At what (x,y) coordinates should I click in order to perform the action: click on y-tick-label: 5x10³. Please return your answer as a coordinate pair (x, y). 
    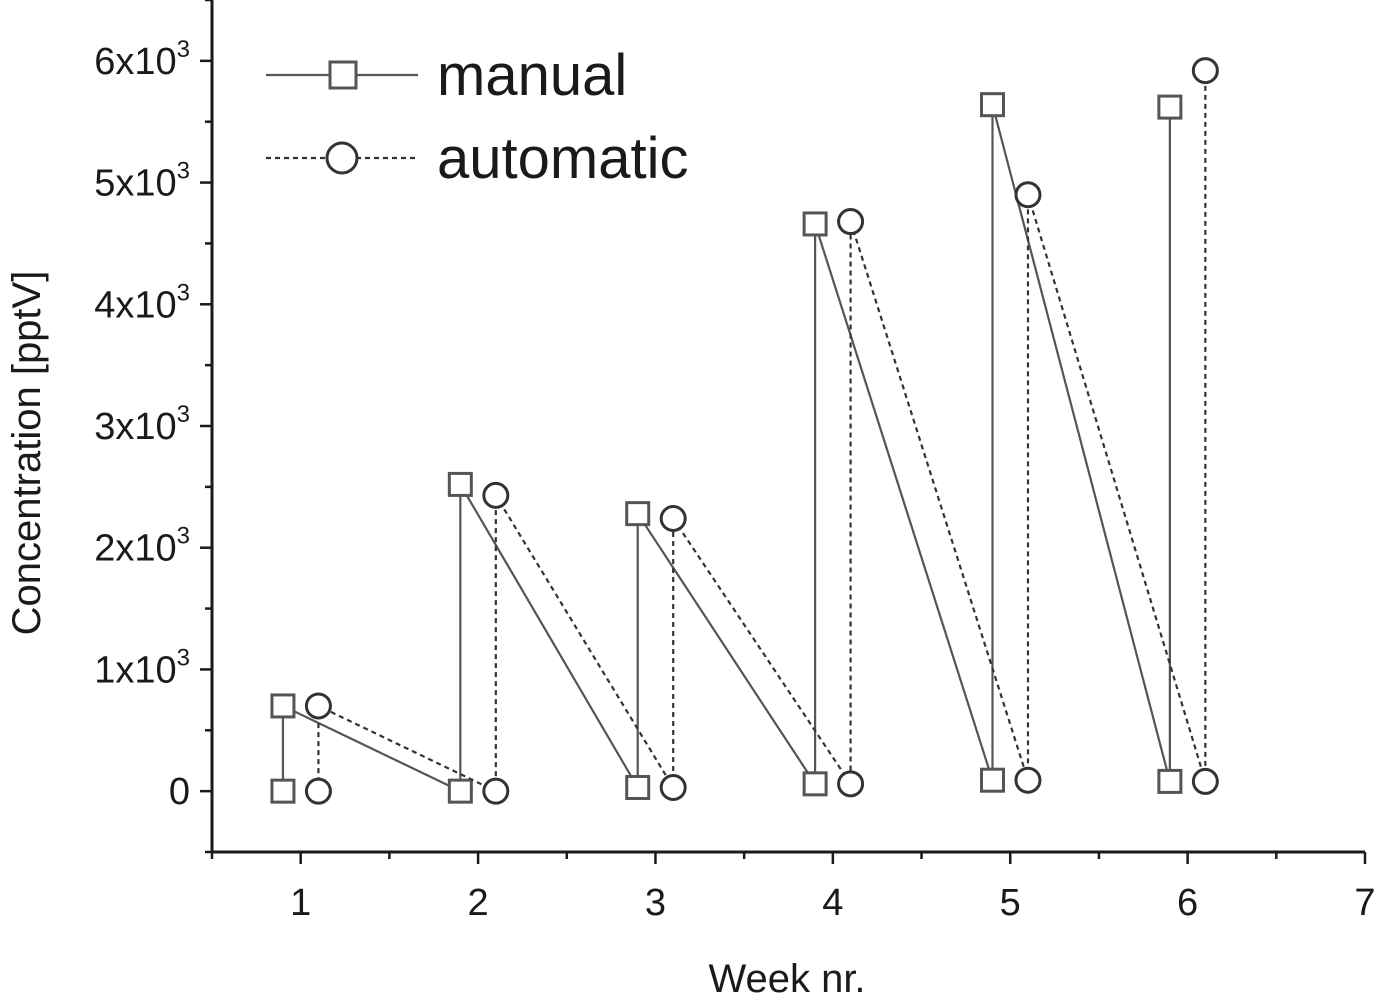
    Looking at the image, I should click on (142, 181).